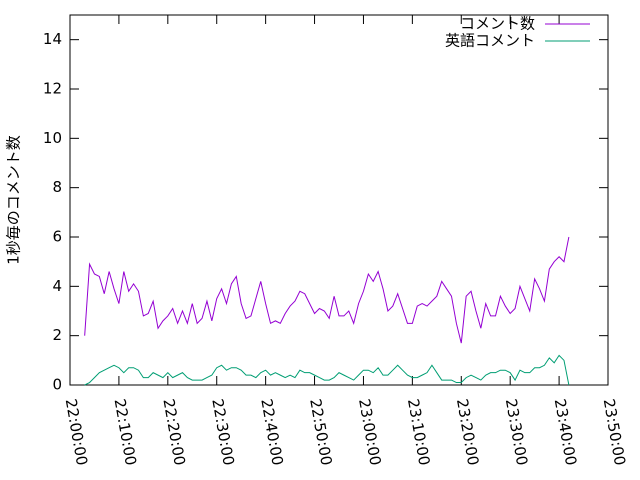 This screenshot has width=640, height=480. I want to click on legend-label: 英語コメント, so click(490, 41).